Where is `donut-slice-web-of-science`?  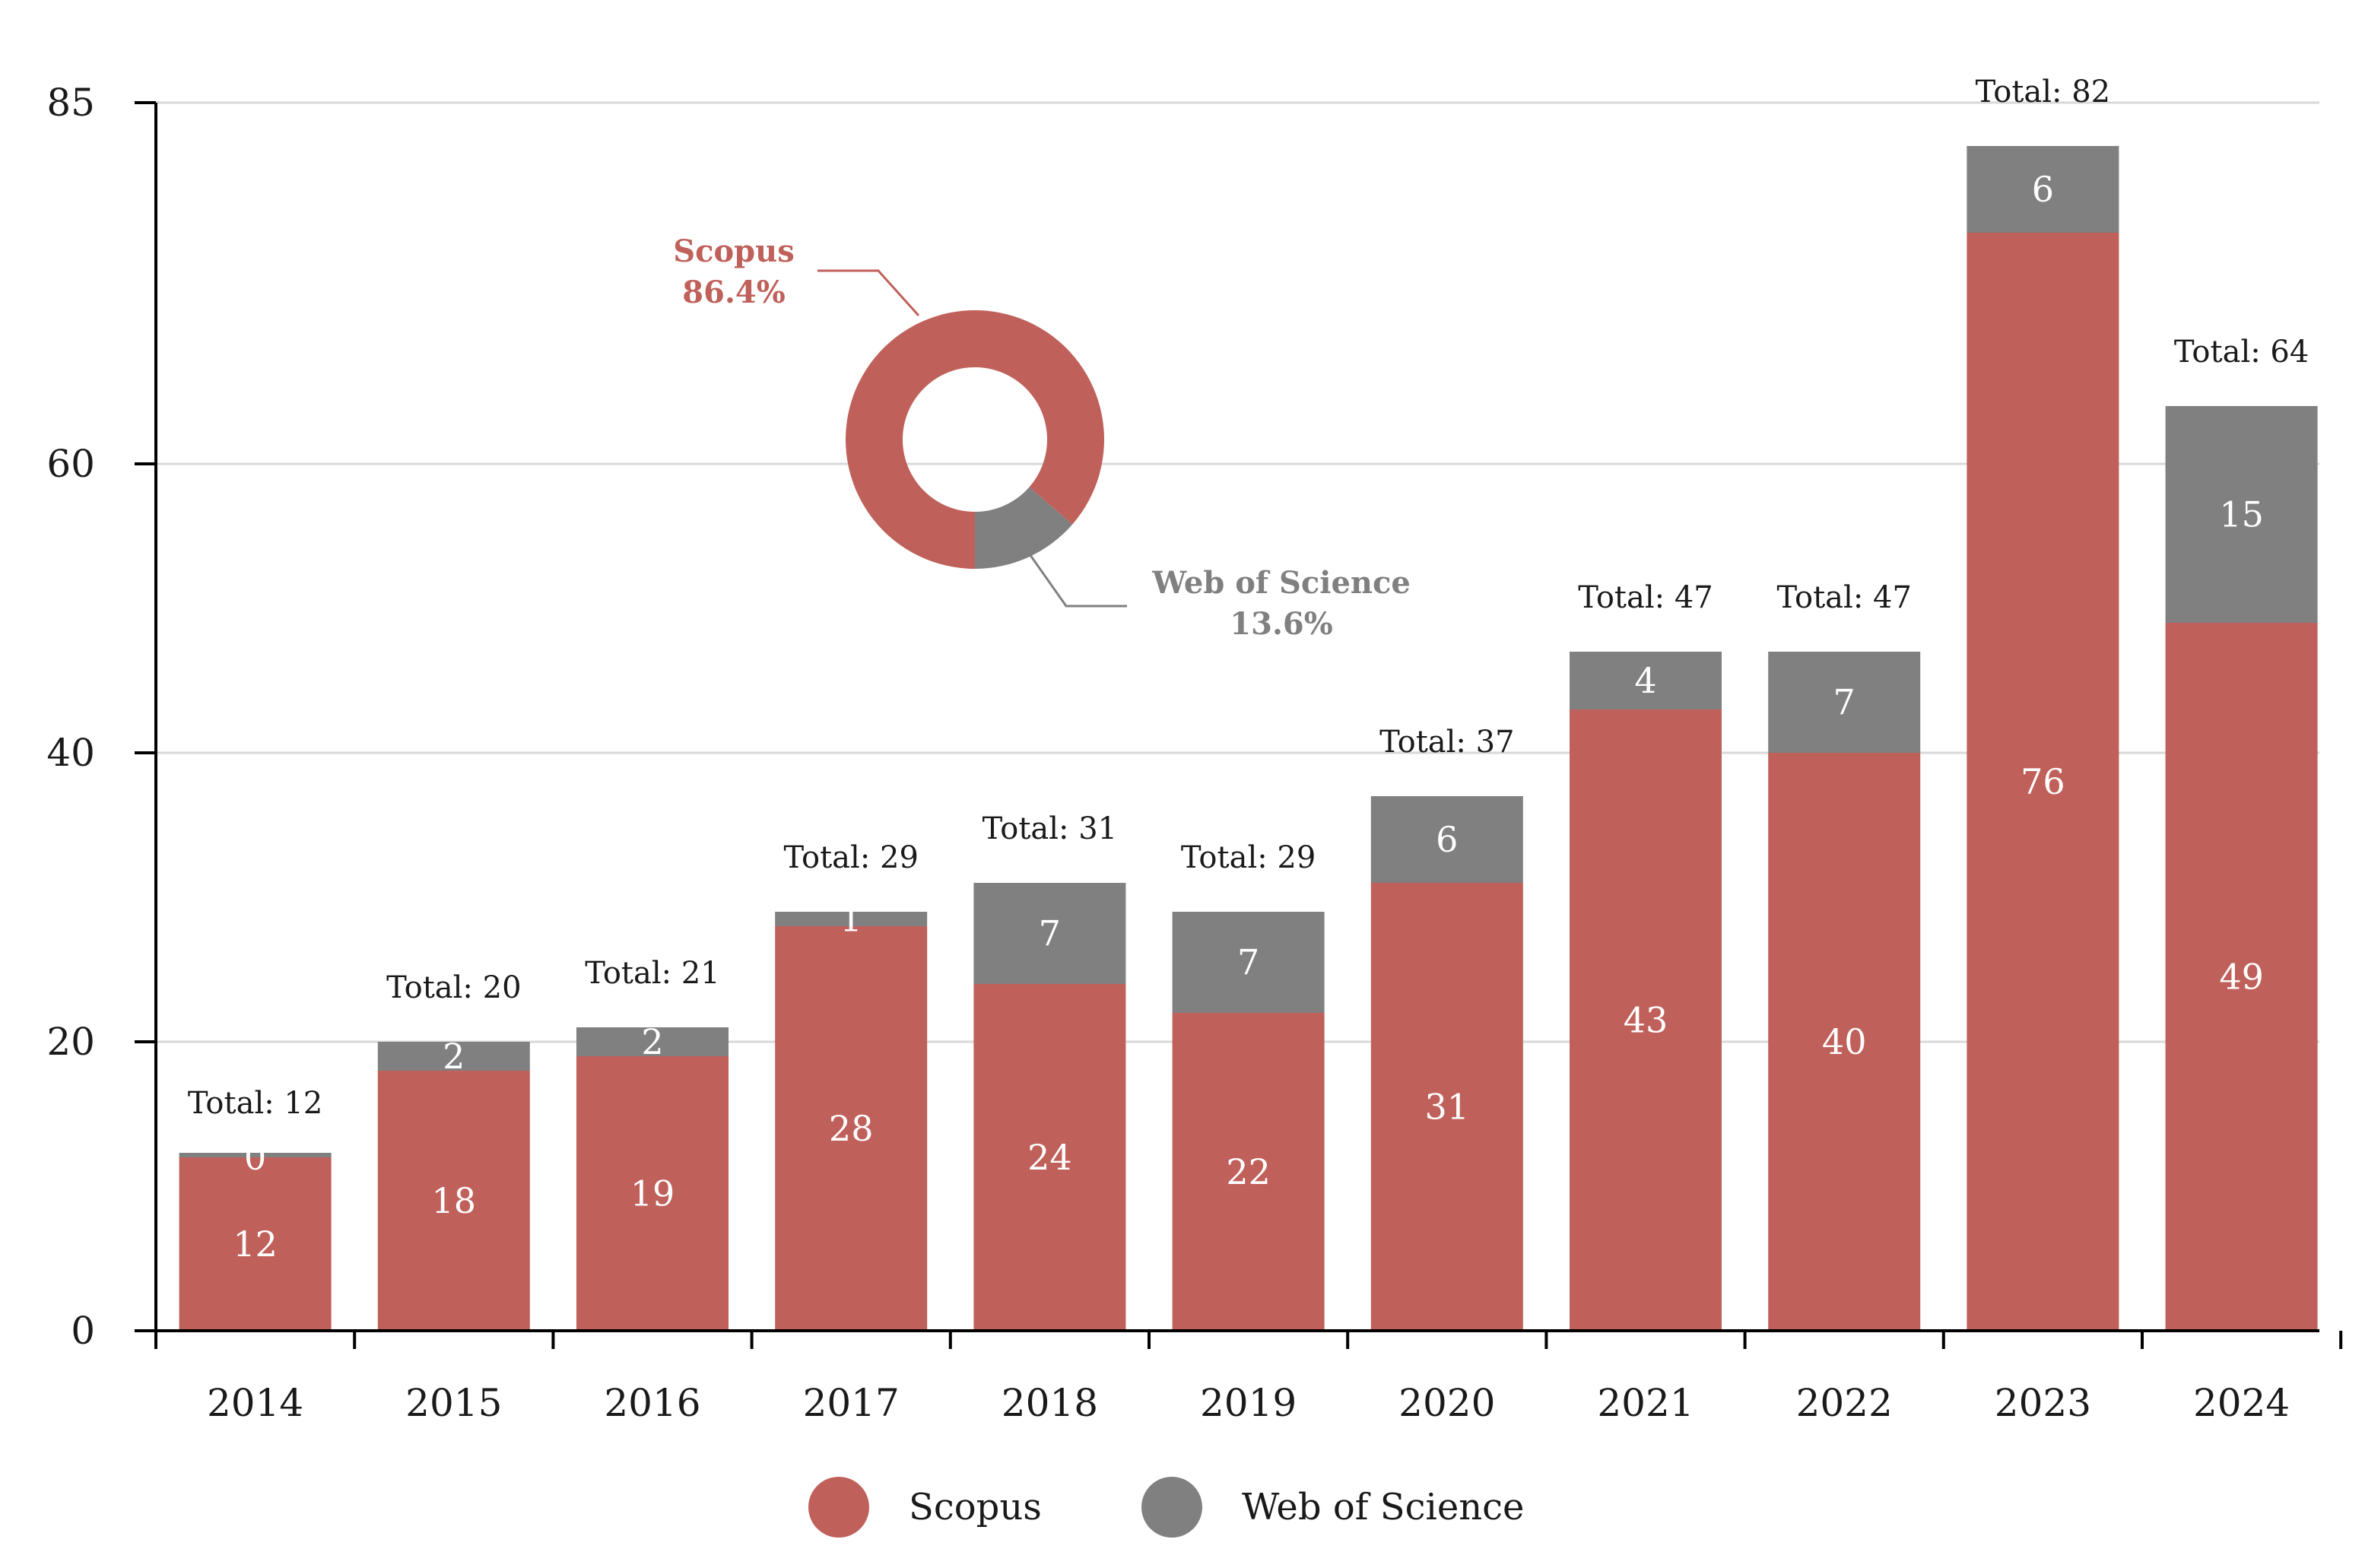
donut-slice-web-of-science is located at coordinates (1024, 528).